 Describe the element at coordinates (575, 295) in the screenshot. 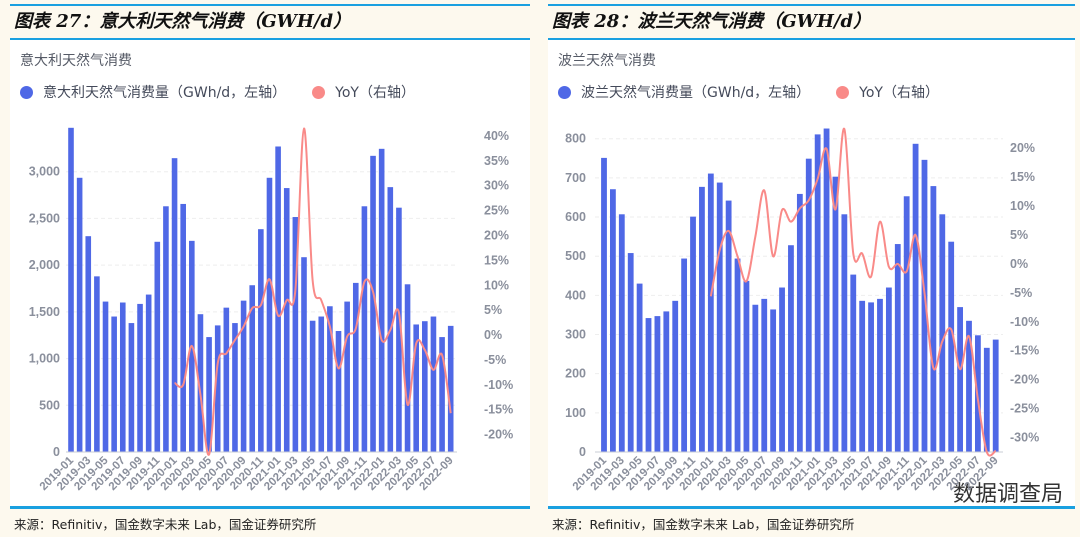

I see `y-left-tick-label: 400` at that location.